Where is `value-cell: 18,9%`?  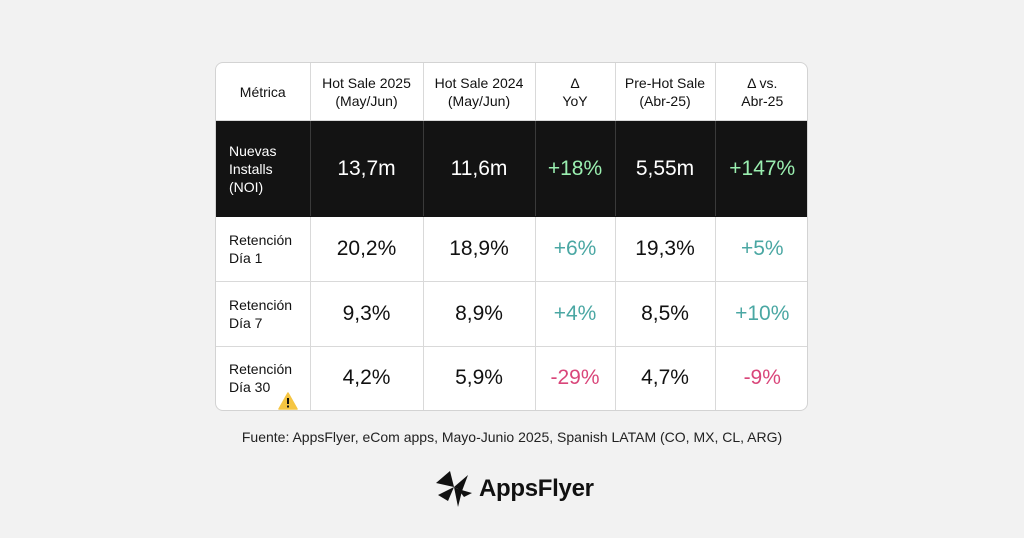
value-cell: 18,9% is located at coordinates (479, 249).